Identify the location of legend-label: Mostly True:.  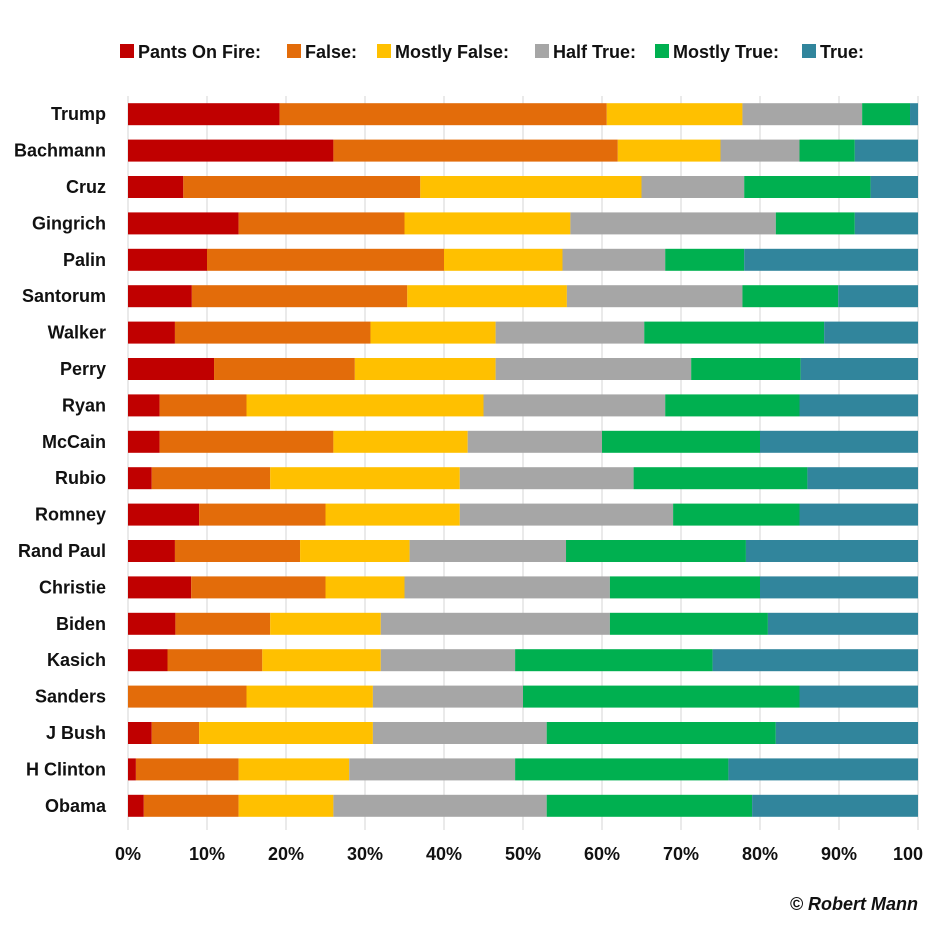
(726, 52).